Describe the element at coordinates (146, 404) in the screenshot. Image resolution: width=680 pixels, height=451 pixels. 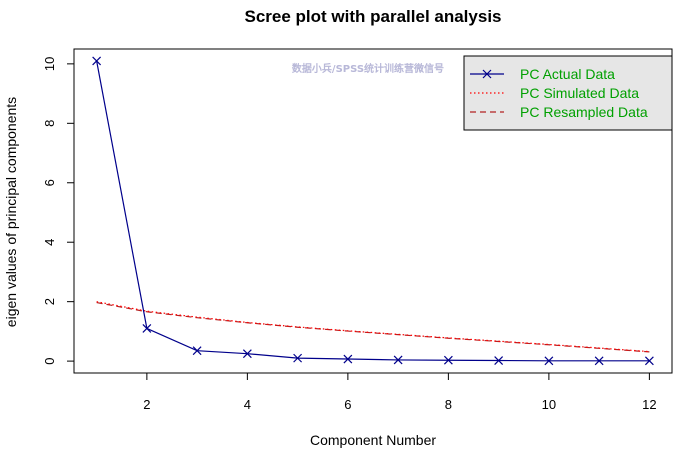
I see `x-tick-label: 2` at that location.